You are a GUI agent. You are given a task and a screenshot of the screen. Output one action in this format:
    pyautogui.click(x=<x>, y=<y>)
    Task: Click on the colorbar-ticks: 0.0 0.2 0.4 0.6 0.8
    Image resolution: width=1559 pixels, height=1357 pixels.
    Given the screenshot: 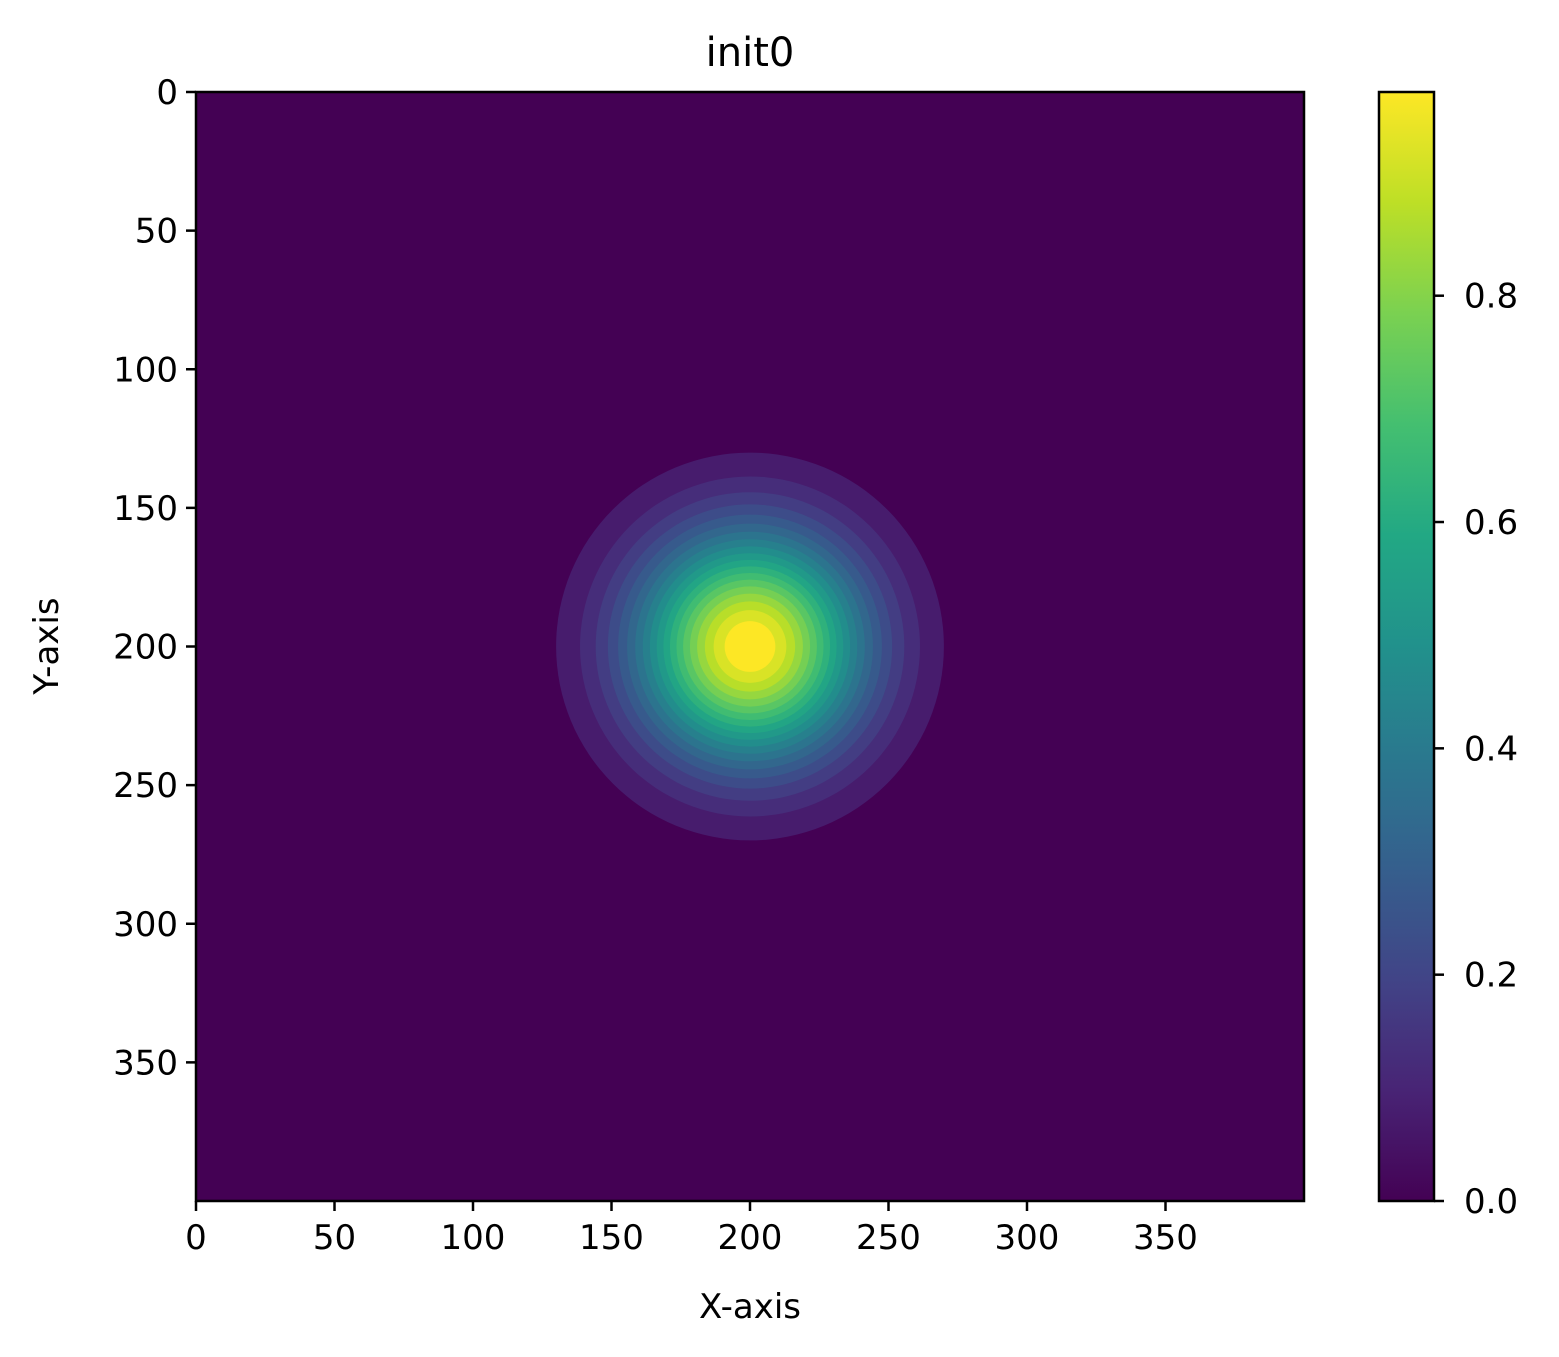 What is the action you would take?
    pyautogui.click(x=1476, y=749)
    